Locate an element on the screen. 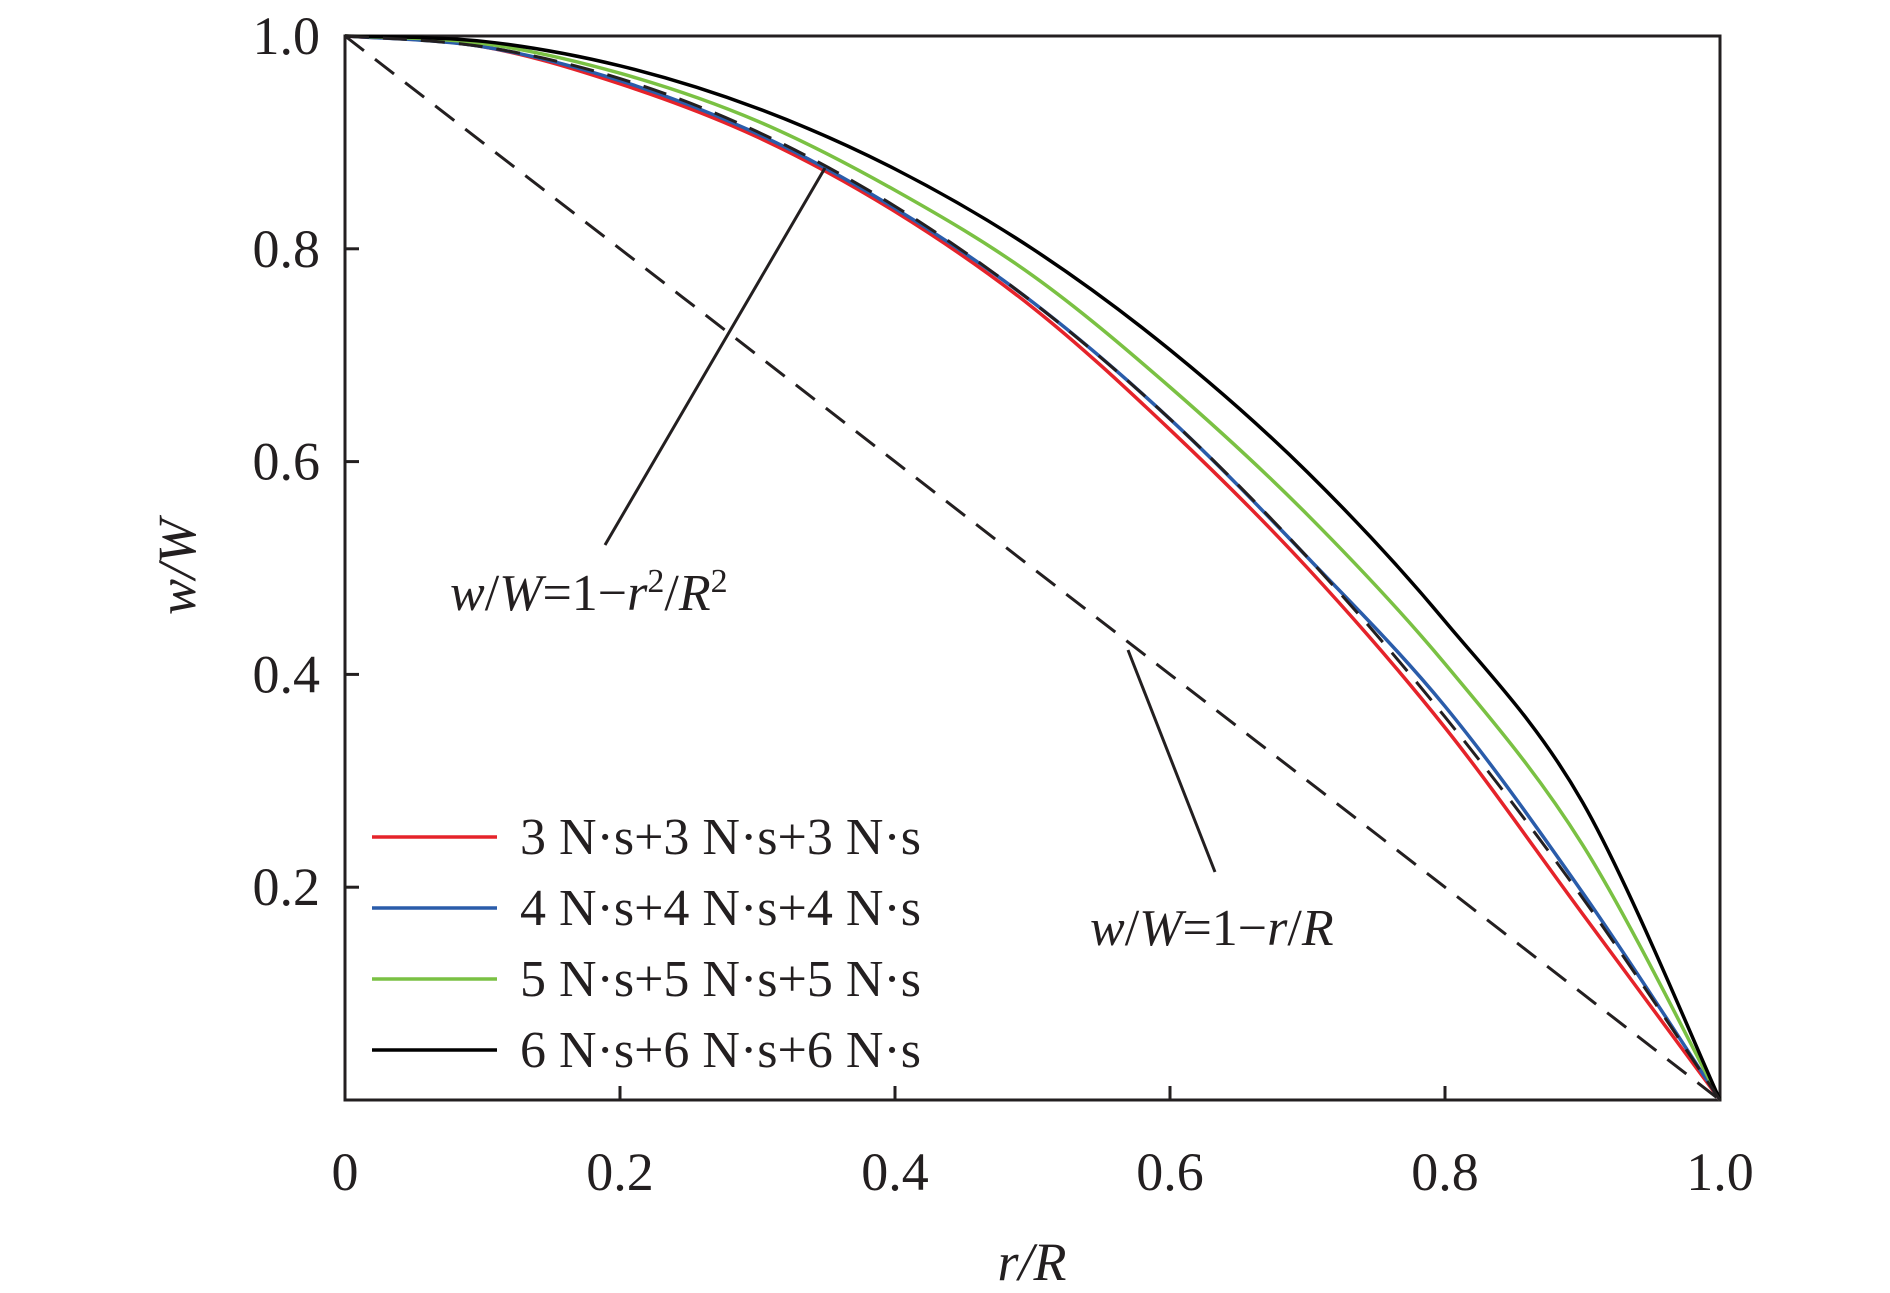 This screenshot has width=1890, height=1293. y-tick-label: 0.8 is located at coordinates (287, 249).